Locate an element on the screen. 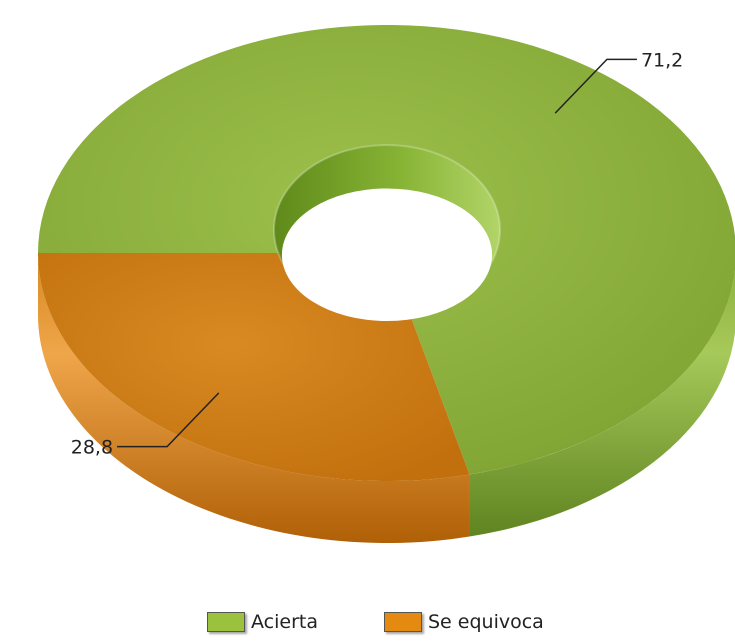 The width and height of the screenshot is (735, 643). data-label-acierta: 71,2 is located at coordinates (662, 60).